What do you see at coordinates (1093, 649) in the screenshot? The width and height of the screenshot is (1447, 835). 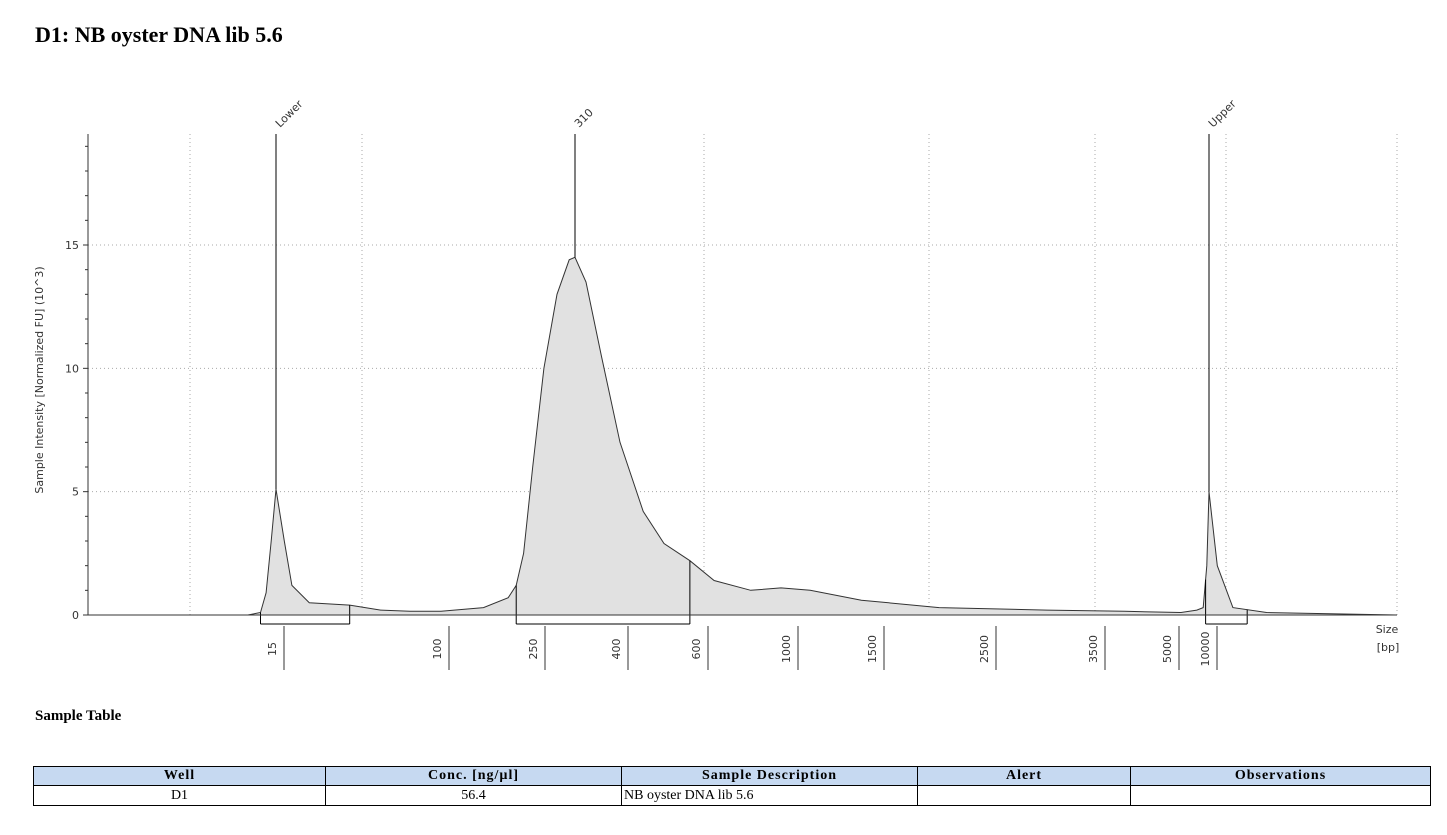 I see `x-tick-label: 3500` at bounding box center [1093, 649].